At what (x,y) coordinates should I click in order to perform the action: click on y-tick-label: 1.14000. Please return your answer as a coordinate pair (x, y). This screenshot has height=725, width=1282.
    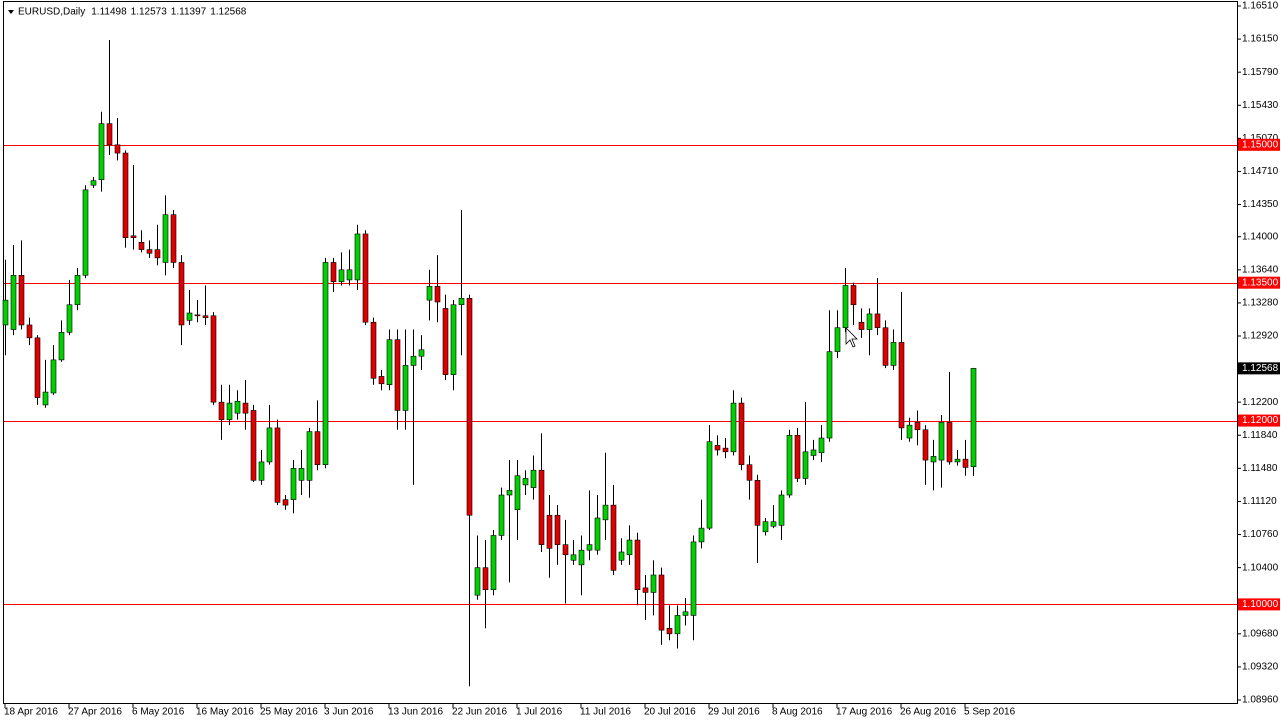
    Looking at the image, I should click on (1260, 236).